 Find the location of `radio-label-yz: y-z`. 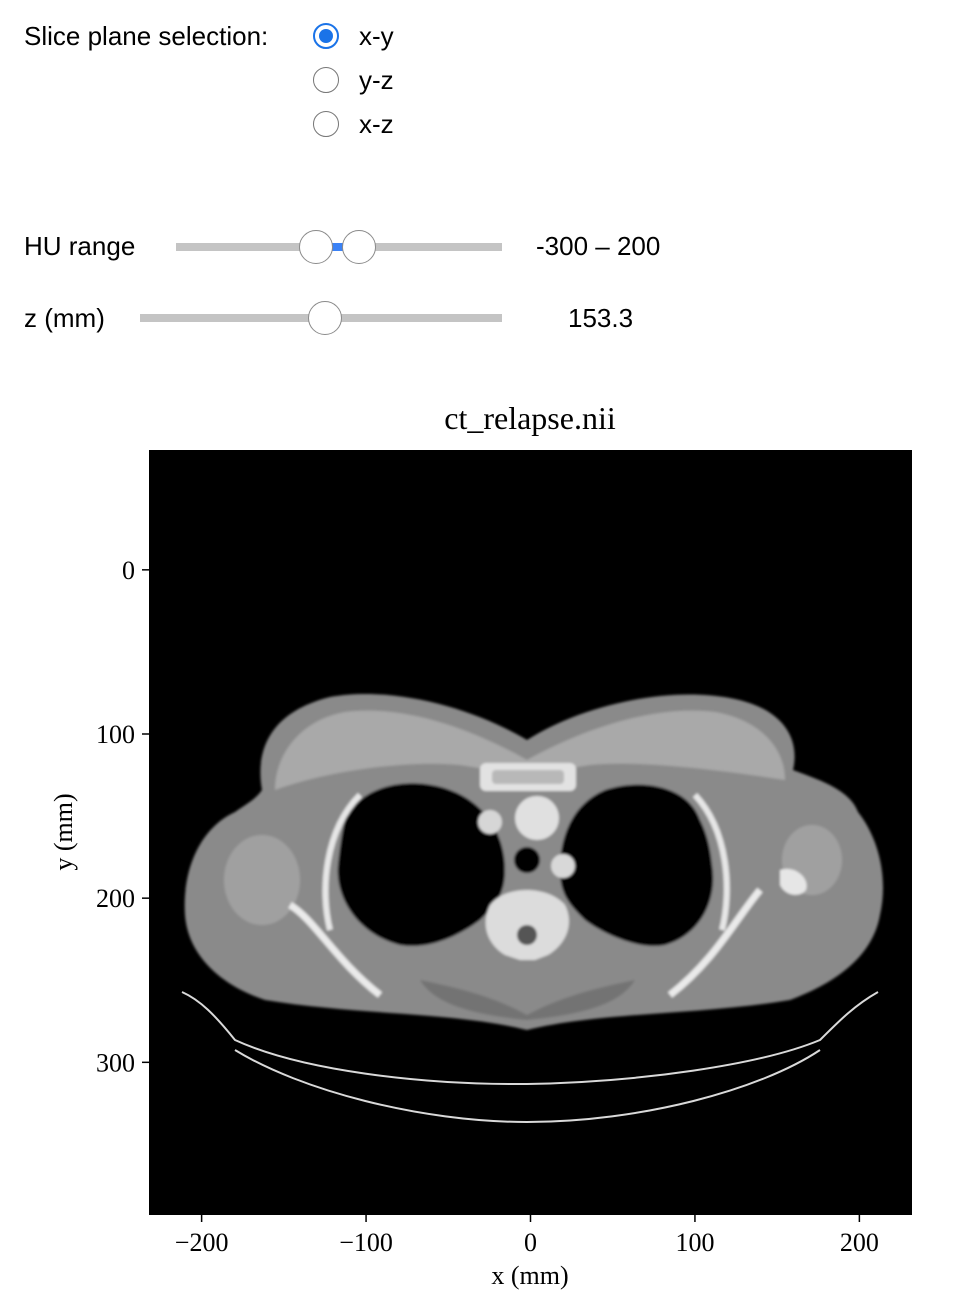

radio-label-yz: y-z is located at coordinates (376, 79).